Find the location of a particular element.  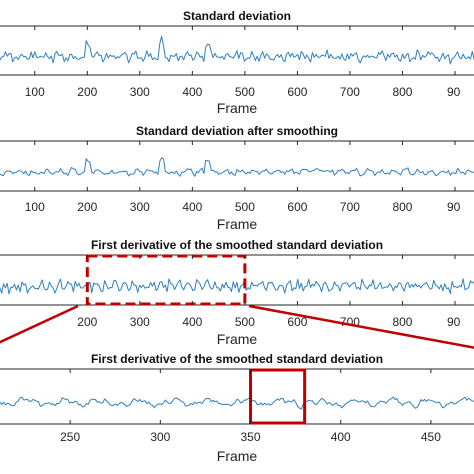

panel-4-series-line is located at coordinates (237, 403).